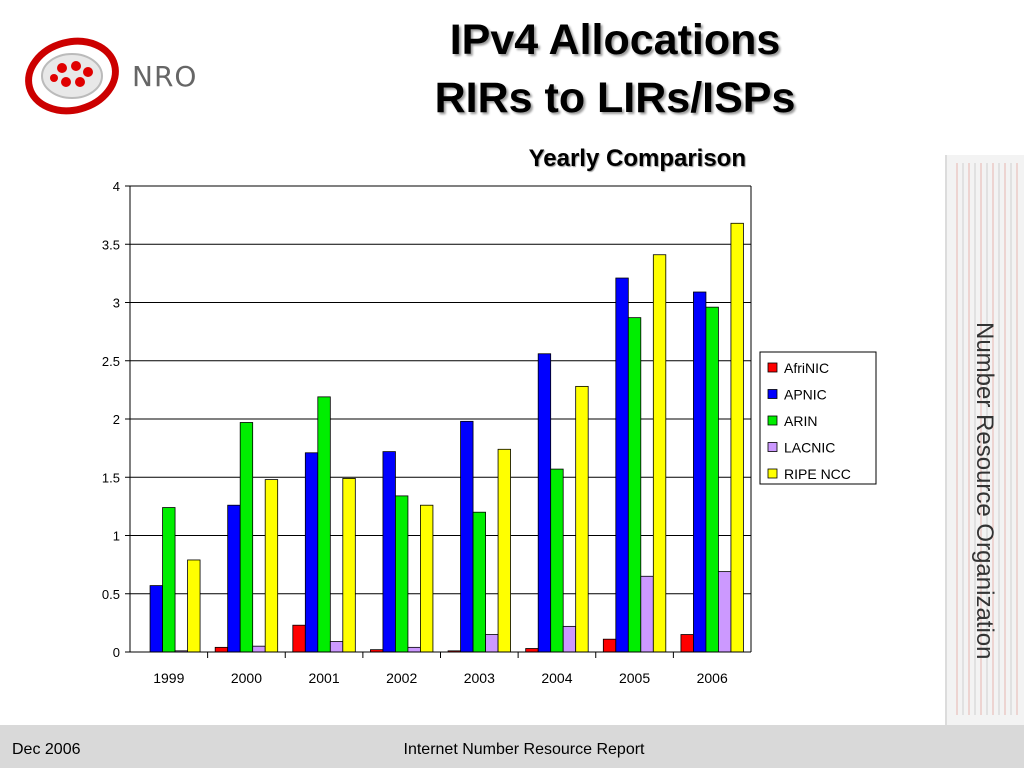 This screenshot has width=1024, height=768. Describe the element at coordinates (772, 420) in the screenshot. I see `legend-swatch-arin` at that location.